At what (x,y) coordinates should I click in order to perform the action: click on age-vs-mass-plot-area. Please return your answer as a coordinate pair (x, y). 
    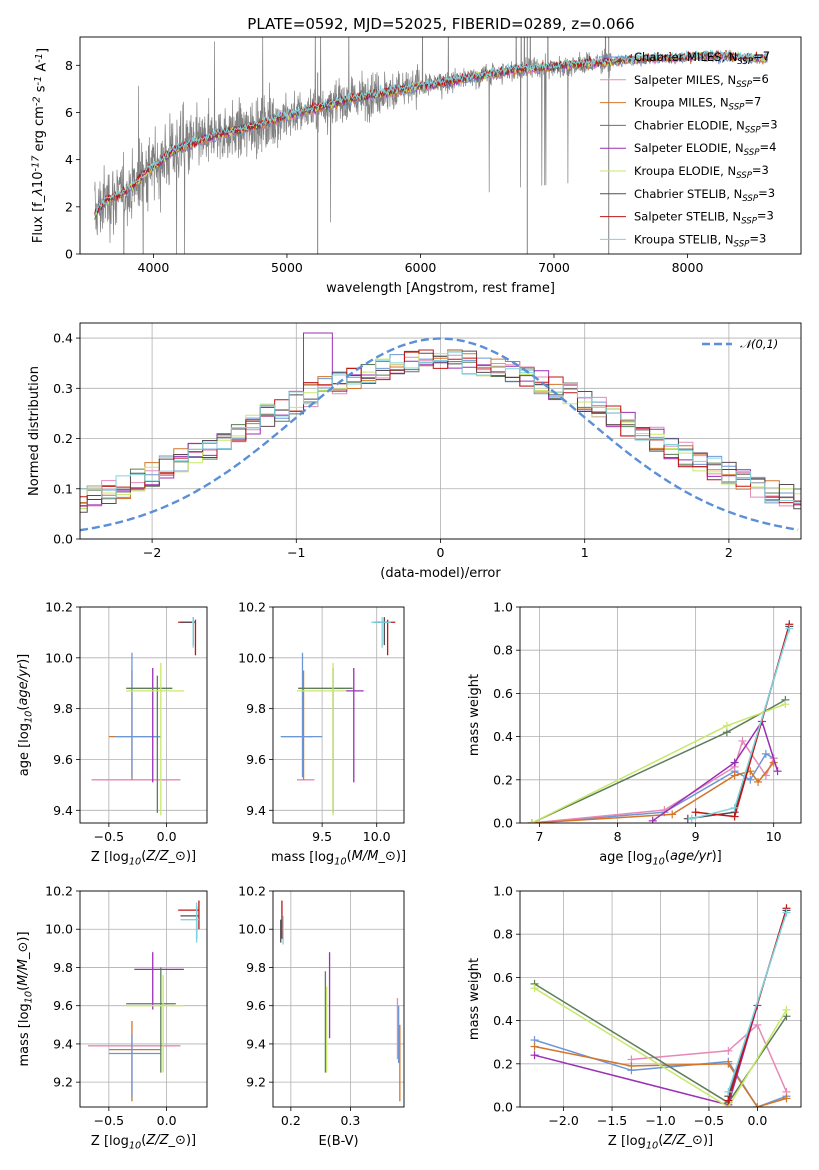
    Looking at the image, I should click on (338, 716).